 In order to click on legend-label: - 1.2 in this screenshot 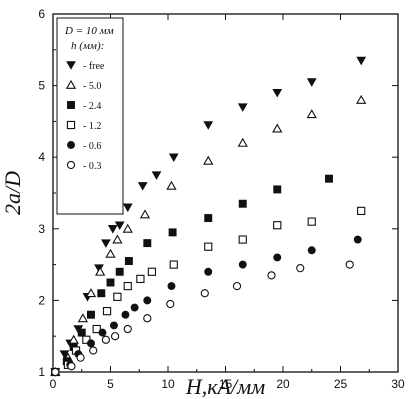, I will do `click(92, 126)`.